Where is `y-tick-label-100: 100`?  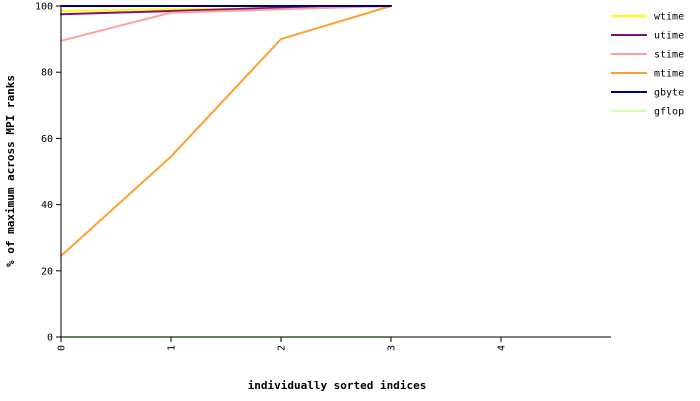
y-tick-label-100: 100 is located at coordinates (44, 7).